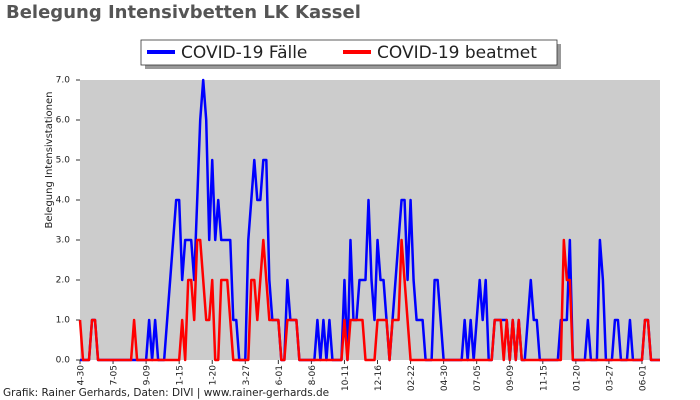  I want to click on x-tick-label: 12-16, so click(379, 378).